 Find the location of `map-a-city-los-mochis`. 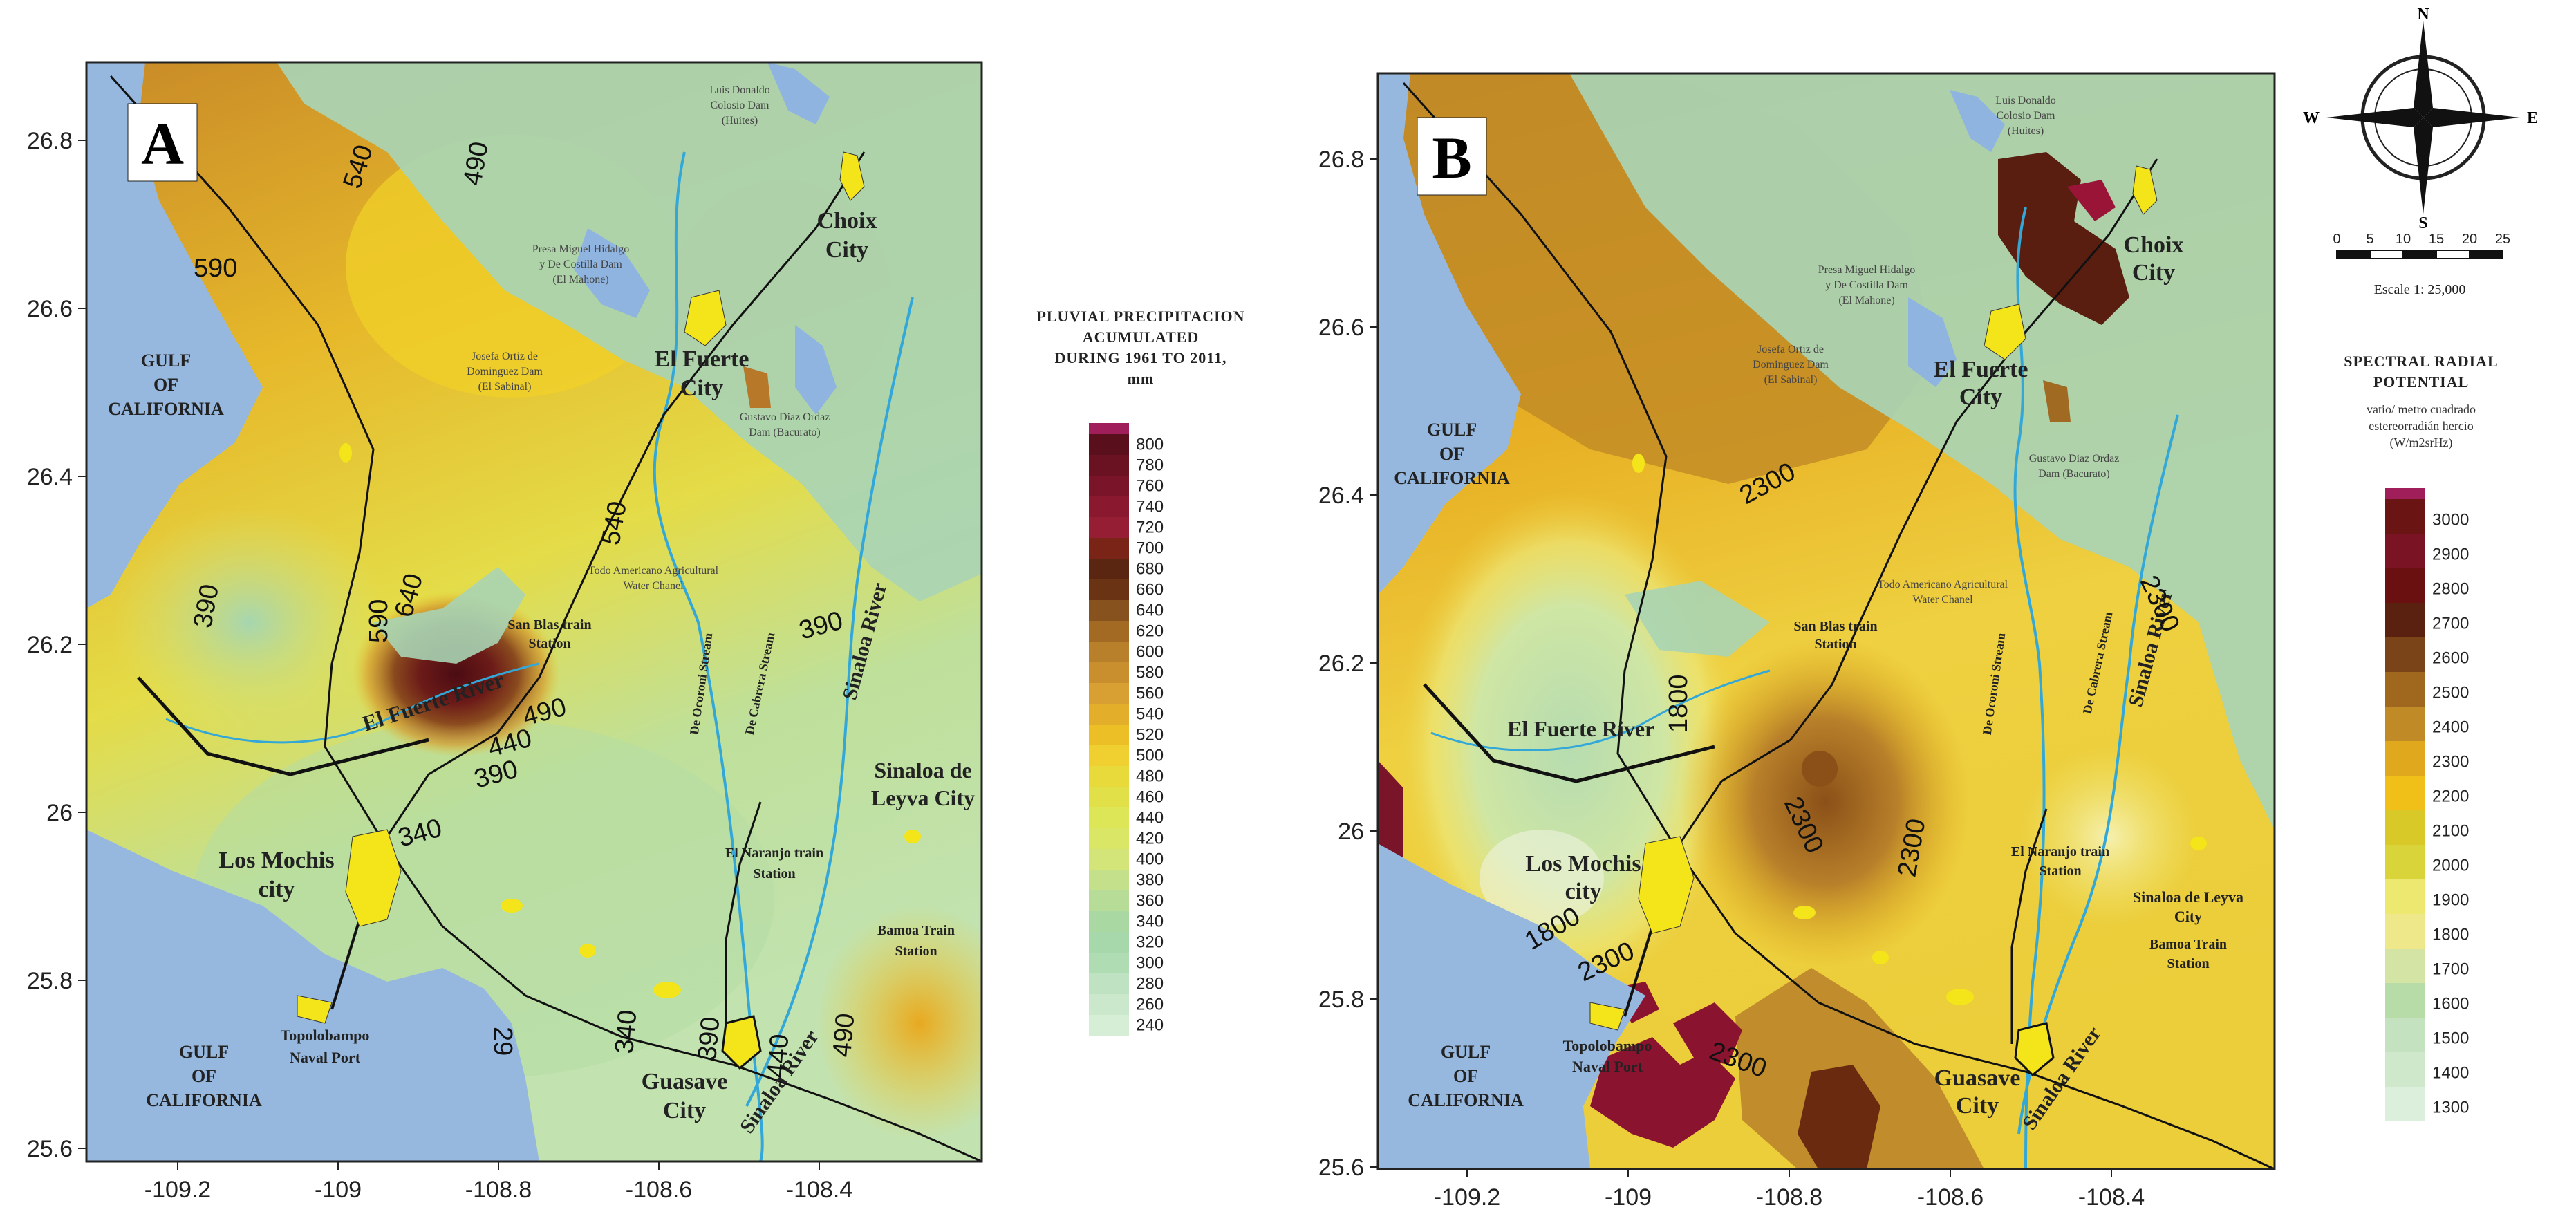

map-a-city-los-mochis is located at coordinates (373, 878).